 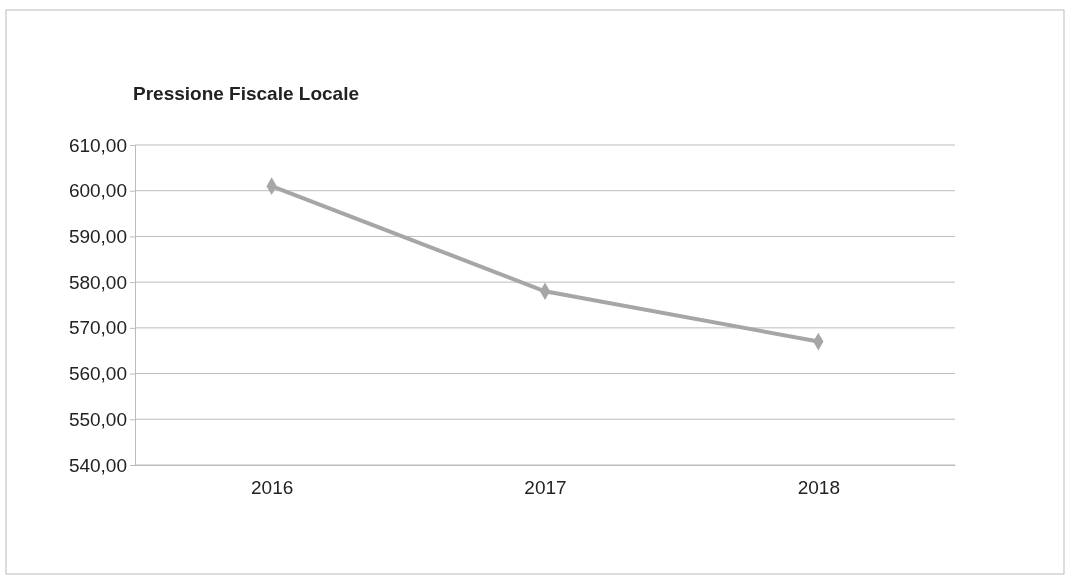 I want to click on y-tick-label: 610,00, so click(x=97, y=145).